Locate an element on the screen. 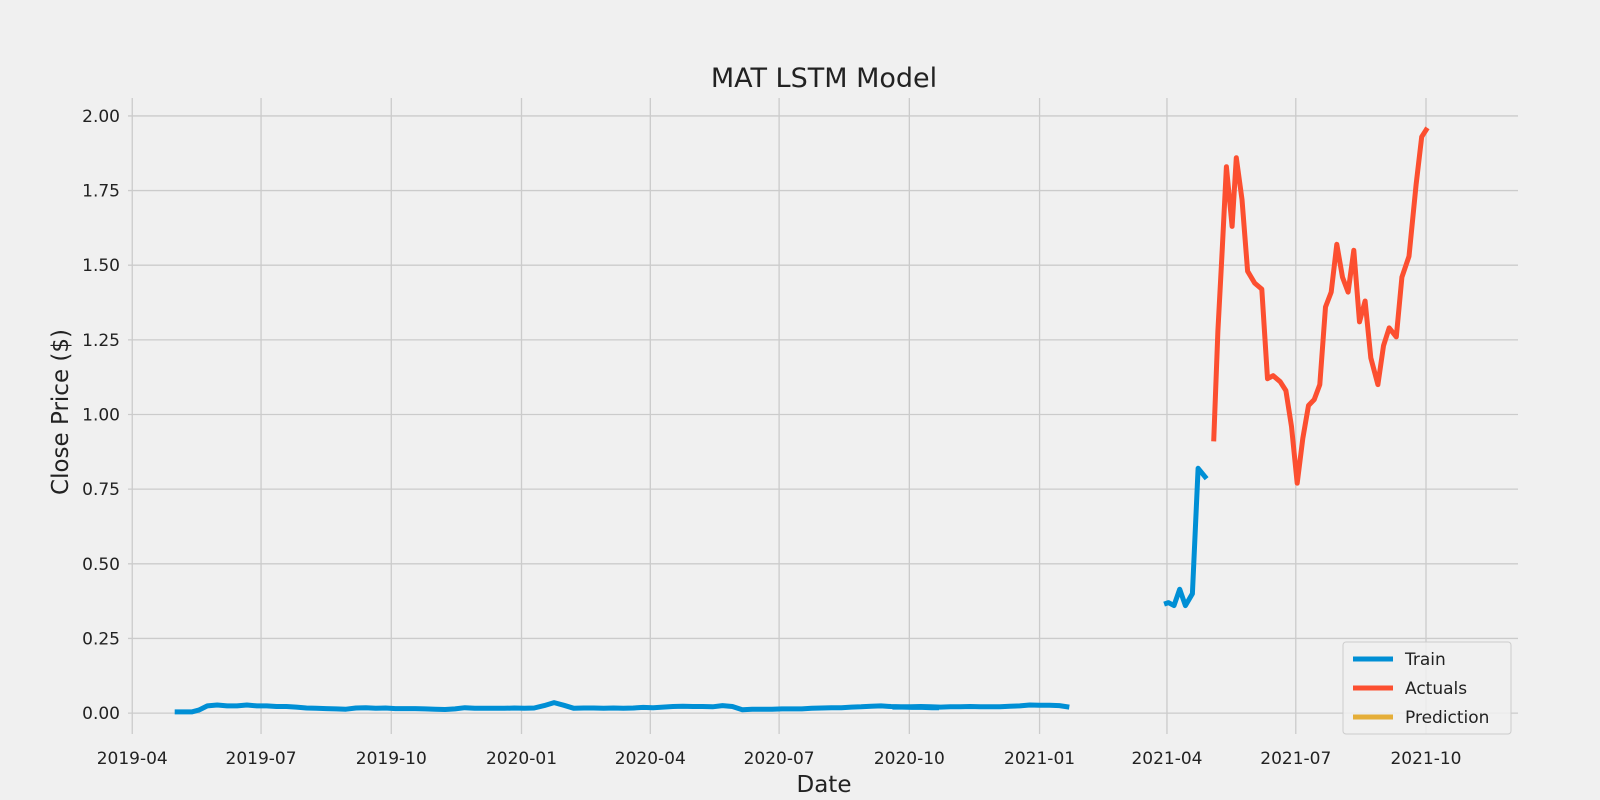 Image resolution: width=1600 pixels, height=800 pixels. x-tick-label: 2020-04 is located at coordinates (650, 759).